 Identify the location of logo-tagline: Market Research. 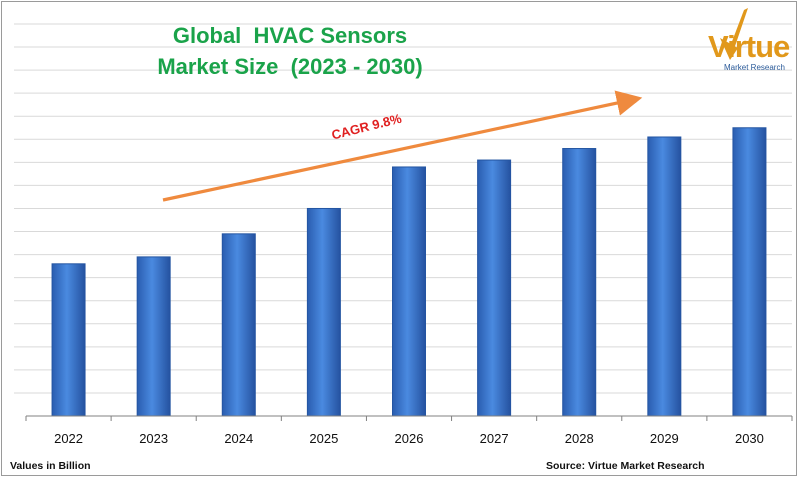
(754, 67).